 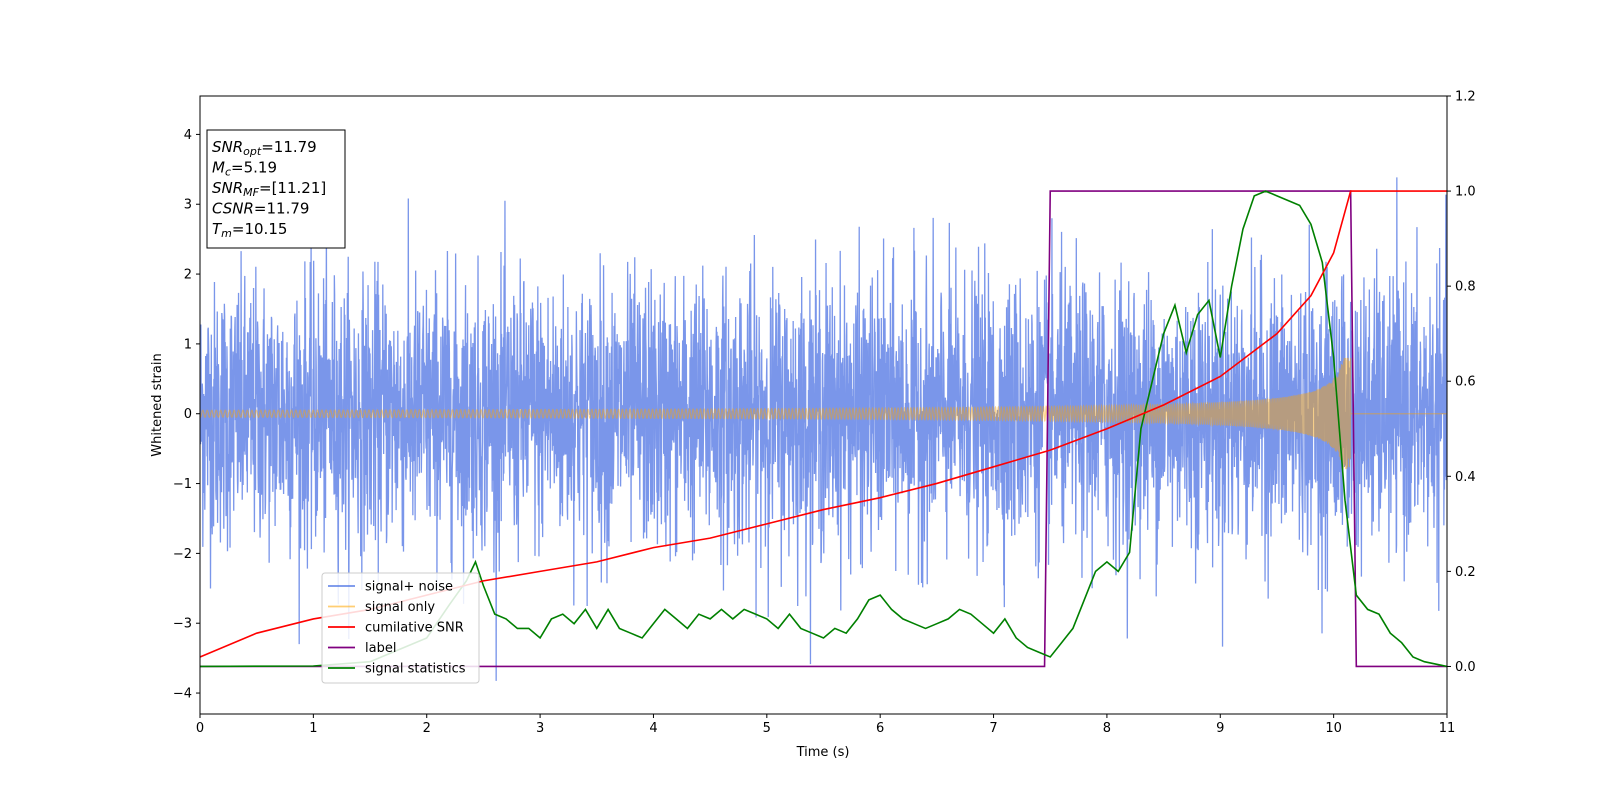 I want to click on annotation-line: Tm=10.15, so click(x=249, y=230).